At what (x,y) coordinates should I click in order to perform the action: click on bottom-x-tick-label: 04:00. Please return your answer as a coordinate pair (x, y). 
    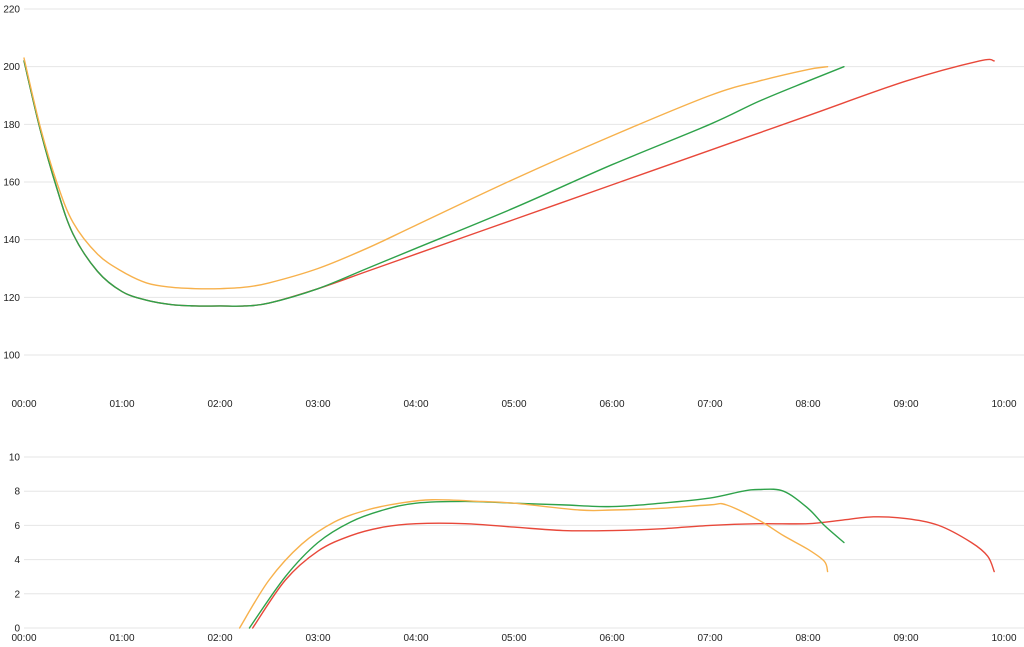
    Looking at the image, I should click on (415, 638).